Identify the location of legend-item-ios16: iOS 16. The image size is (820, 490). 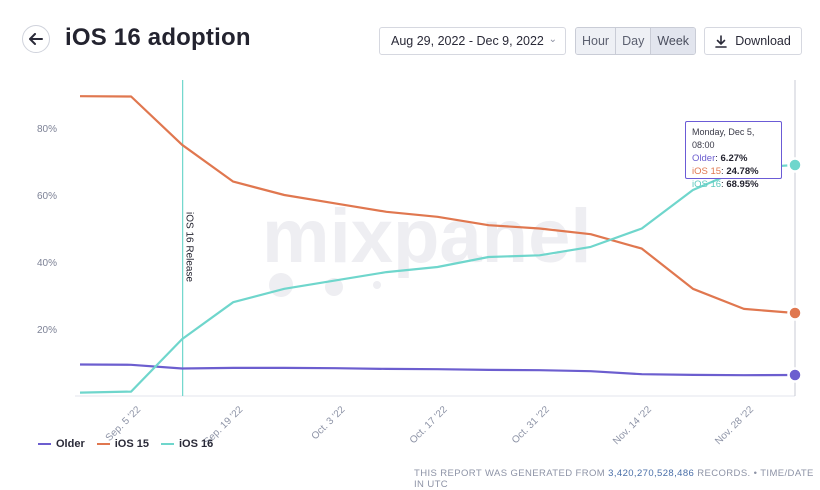
(187, 444).